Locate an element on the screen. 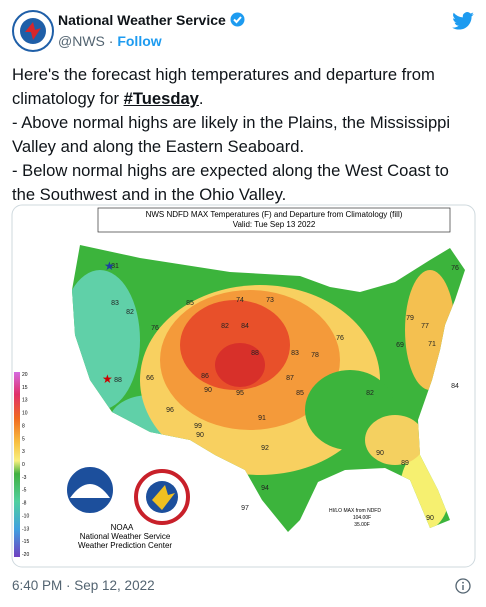  legend-label: -3 is located at coordinates (24, 478).